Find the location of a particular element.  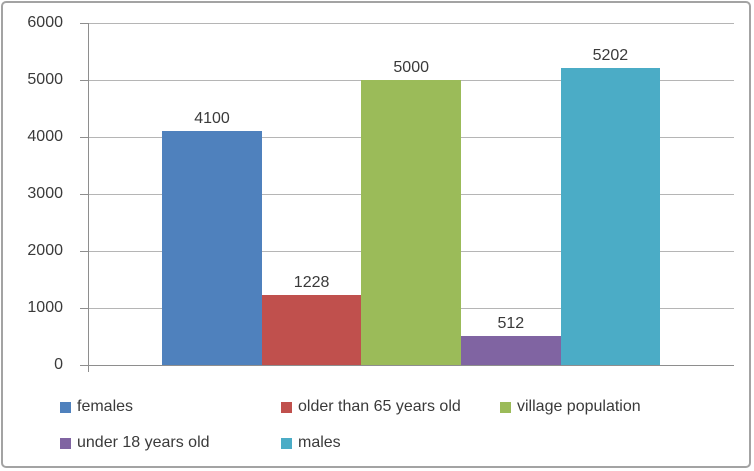

data-label-under-18-years-old: 512 is located at coordinates (511, 323).